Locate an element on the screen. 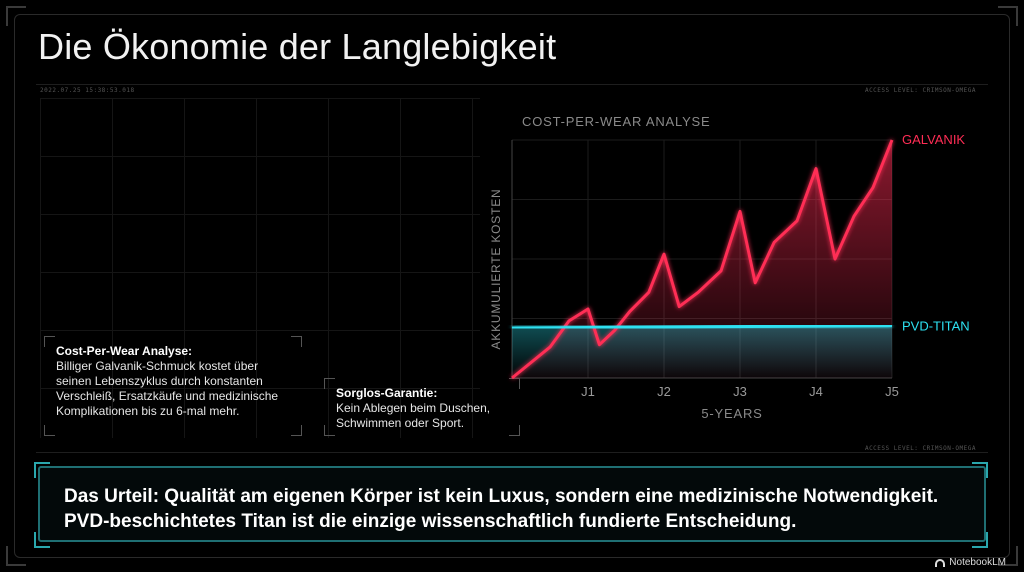  x-tick-label: J4 is located at coordinates (816, 391).